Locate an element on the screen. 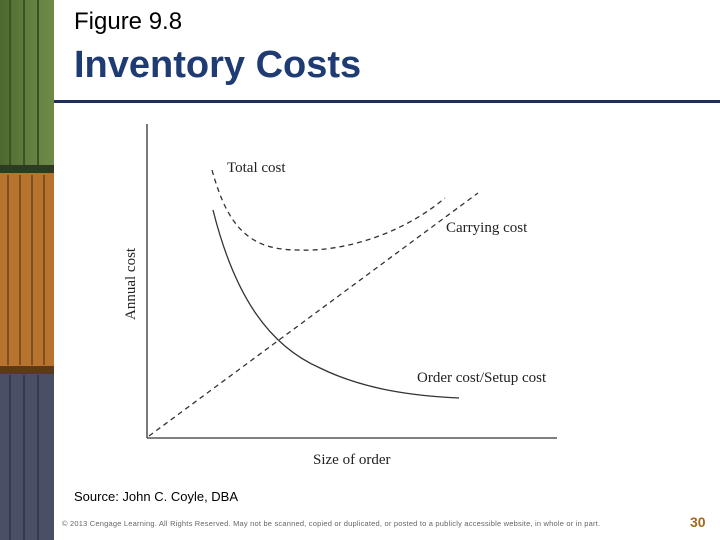  total-cost-label: Total cost is located at coordinates (256, 168).